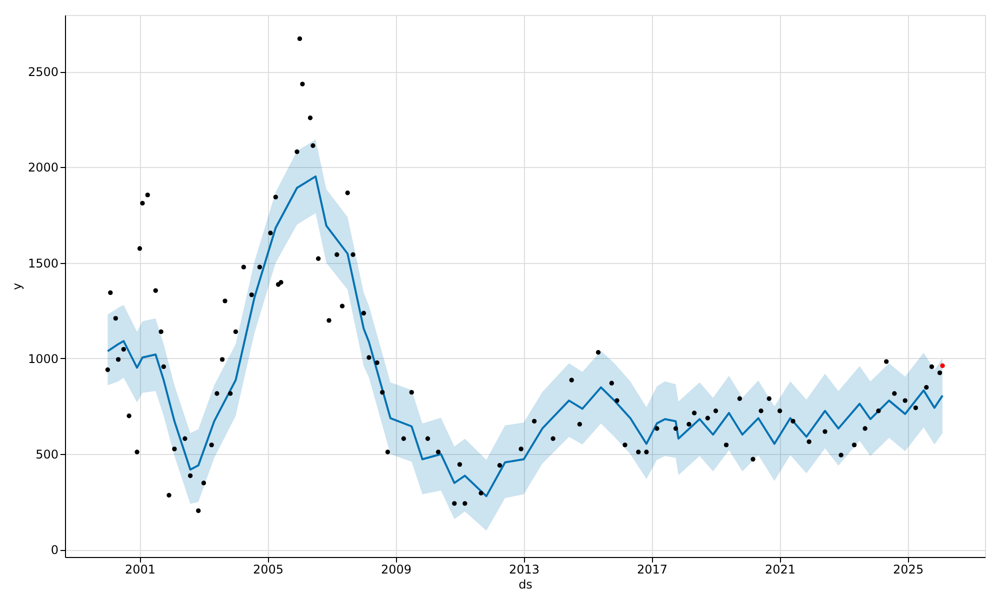  I want to click on y-tick-label: 2500, so click(43, 72).